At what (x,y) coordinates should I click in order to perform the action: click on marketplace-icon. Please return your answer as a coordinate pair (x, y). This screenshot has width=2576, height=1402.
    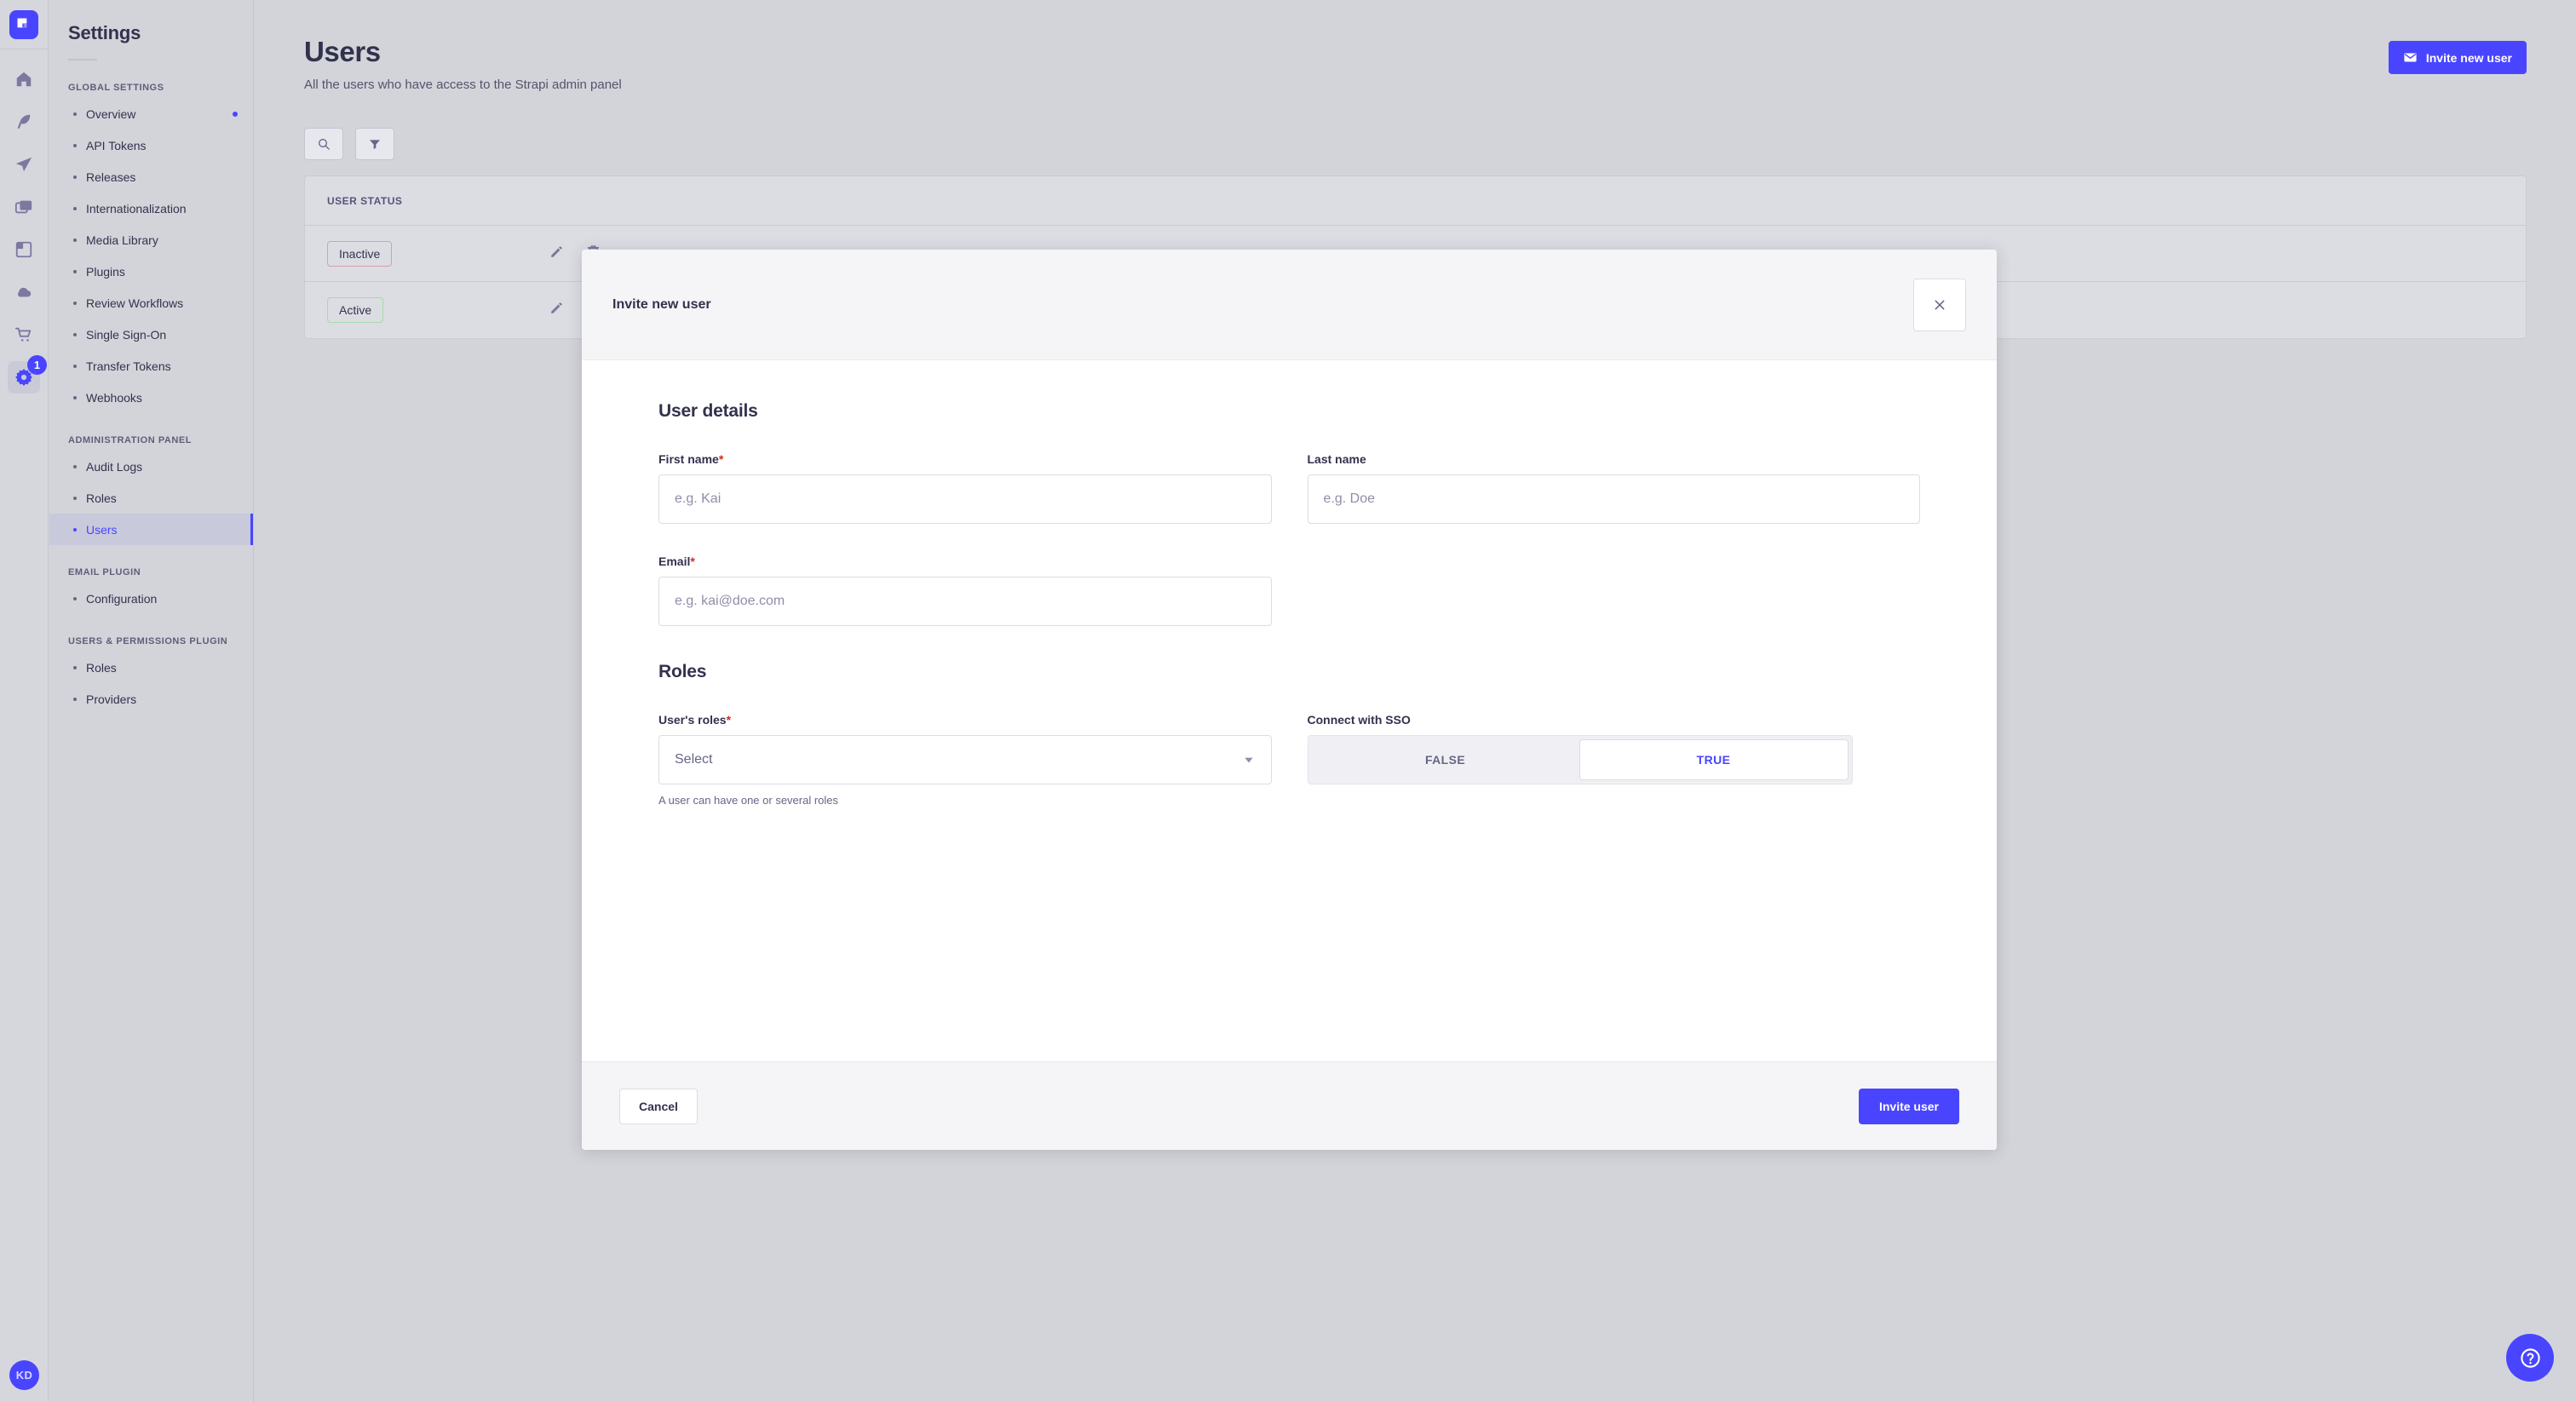
    Looking at the image, I should click on (23, 334).